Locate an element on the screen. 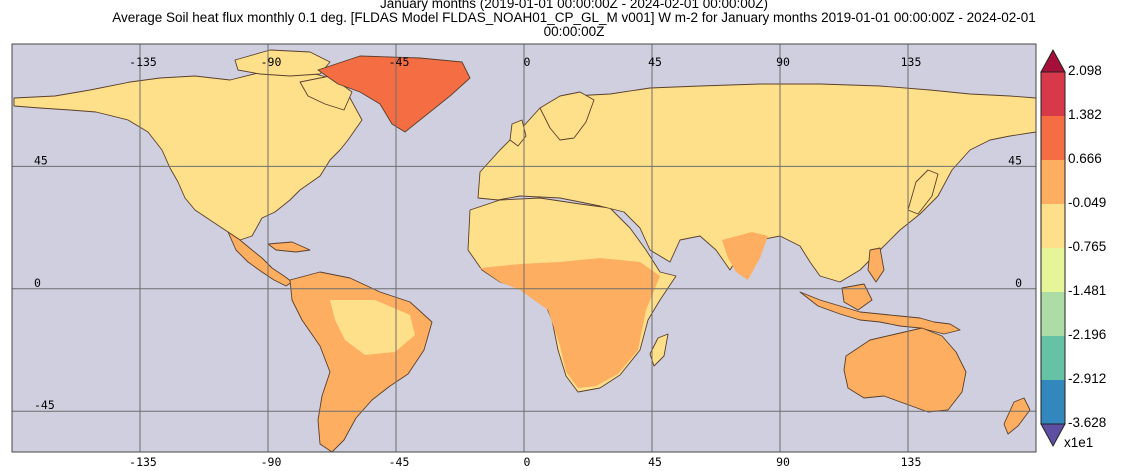 The width and height of the screenshot is (1148, 471). landmass-greenland is located at coordinates (394, 94).